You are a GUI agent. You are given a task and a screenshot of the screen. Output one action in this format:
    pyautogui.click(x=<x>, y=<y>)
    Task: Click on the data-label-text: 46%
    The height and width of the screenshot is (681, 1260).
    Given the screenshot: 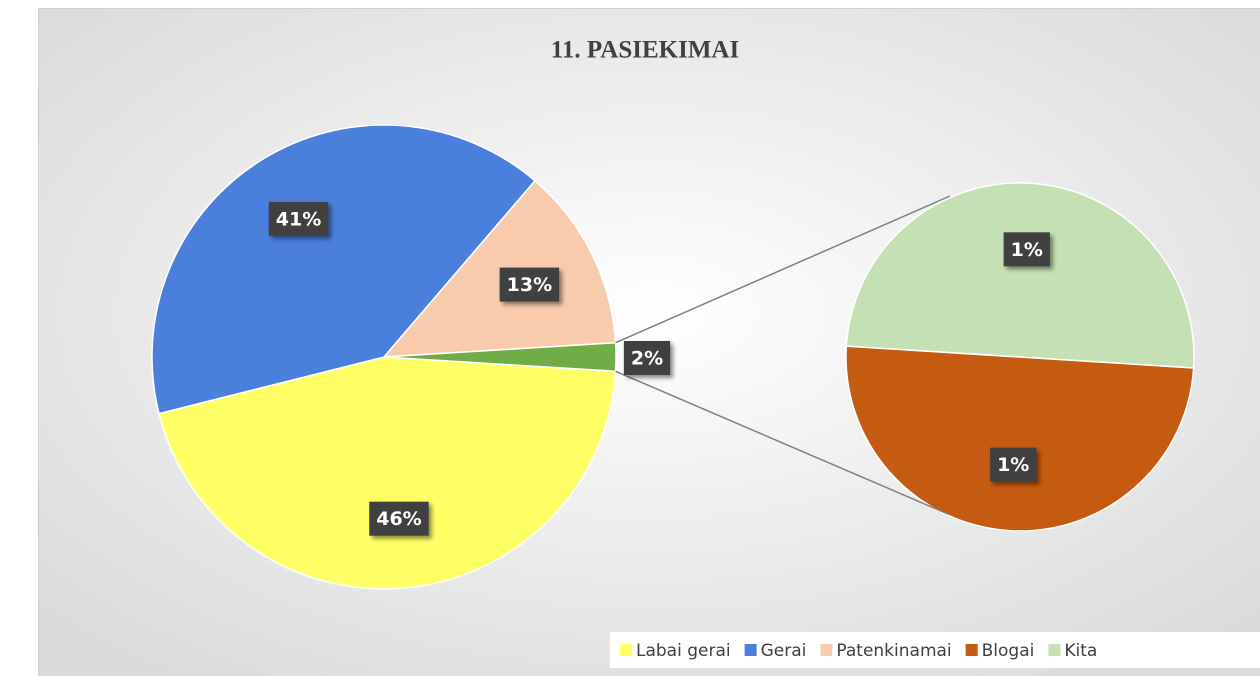 What is the action you would take?
    pyautogui.click(x=398, y=519)
    